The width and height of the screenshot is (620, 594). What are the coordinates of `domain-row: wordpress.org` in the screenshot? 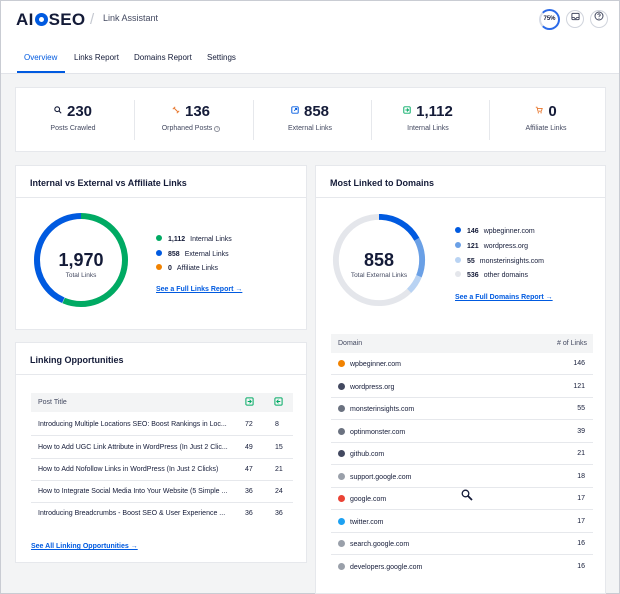 It's located at (366, 386).